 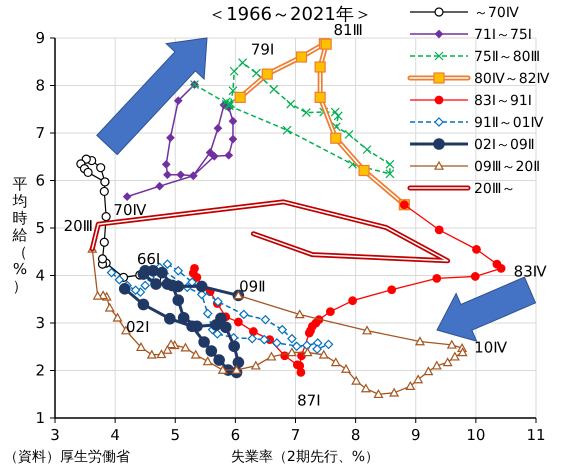 What do you see at coordinates (40, 228) in the screenshot?
I see `y-tick-label: 5` at bounding box center [40, 228].